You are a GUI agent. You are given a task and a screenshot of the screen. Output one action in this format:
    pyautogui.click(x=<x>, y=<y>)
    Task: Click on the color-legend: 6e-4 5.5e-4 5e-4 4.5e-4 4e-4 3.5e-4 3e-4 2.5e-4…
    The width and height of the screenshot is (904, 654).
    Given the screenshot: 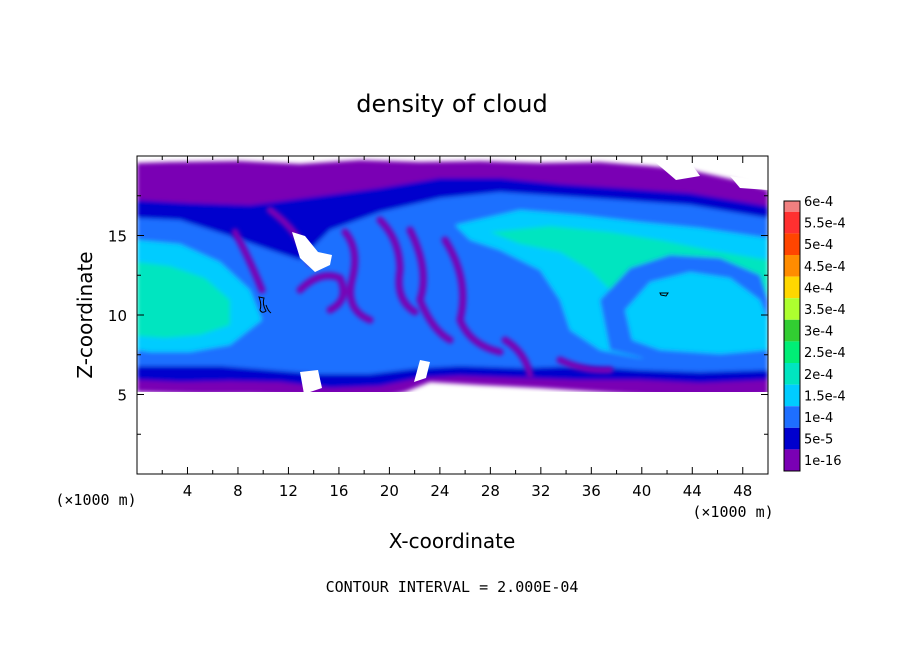 What is the action you would take?
    pyautogui.click(x=814, y=333)
    